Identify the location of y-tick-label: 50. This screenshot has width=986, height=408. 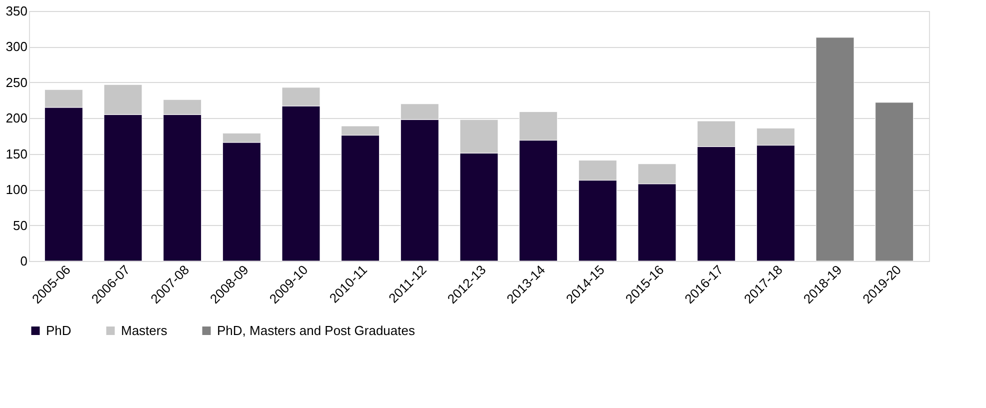
(20, 225).